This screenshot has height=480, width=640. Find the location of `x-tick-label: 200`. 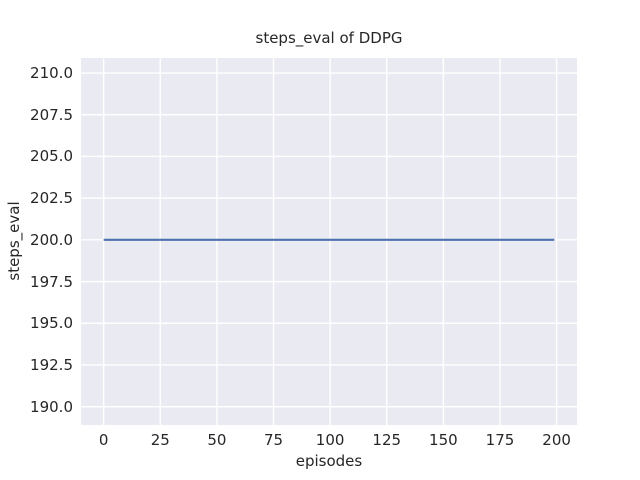

x-tick-label: 200 is located at coordinates (556, 440).